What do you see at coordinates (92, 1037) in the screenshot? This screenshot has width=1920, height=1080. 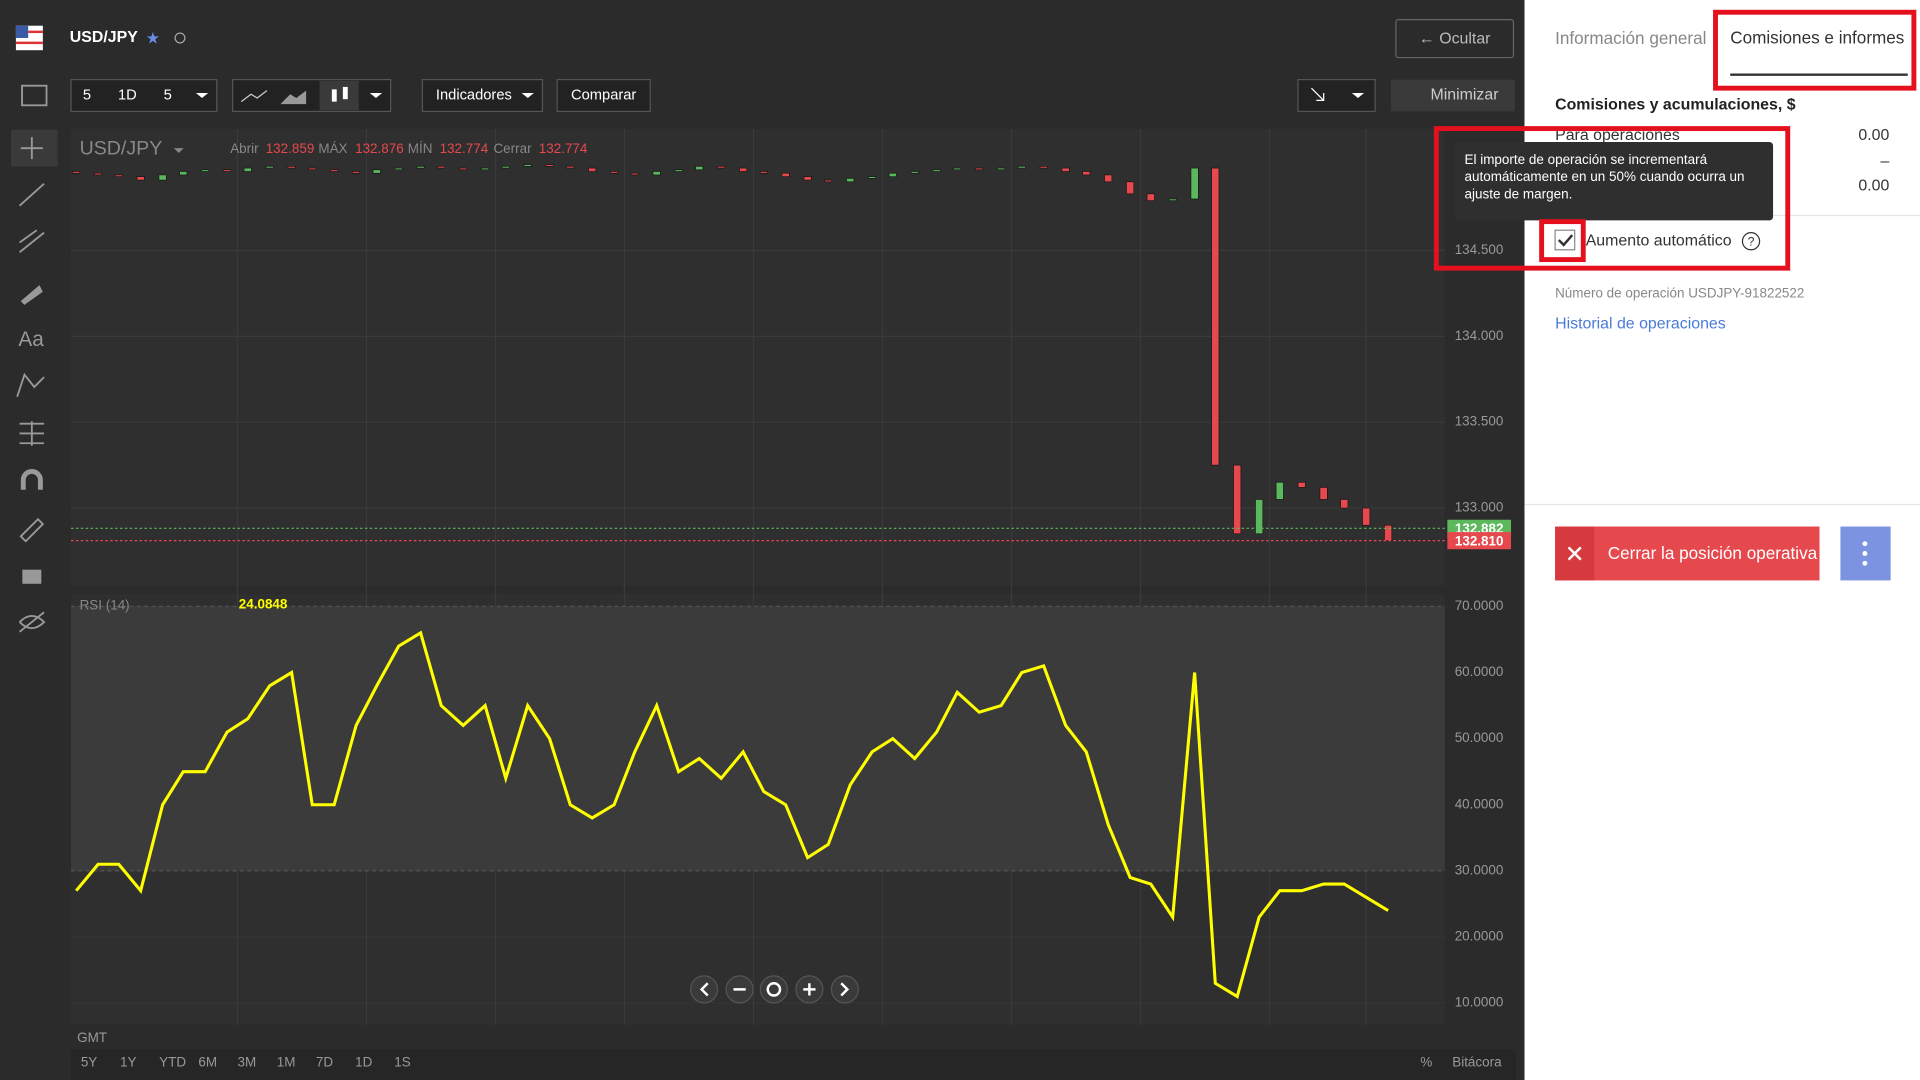 I see `timezone: GMT` at bounding box center [92, 1037].